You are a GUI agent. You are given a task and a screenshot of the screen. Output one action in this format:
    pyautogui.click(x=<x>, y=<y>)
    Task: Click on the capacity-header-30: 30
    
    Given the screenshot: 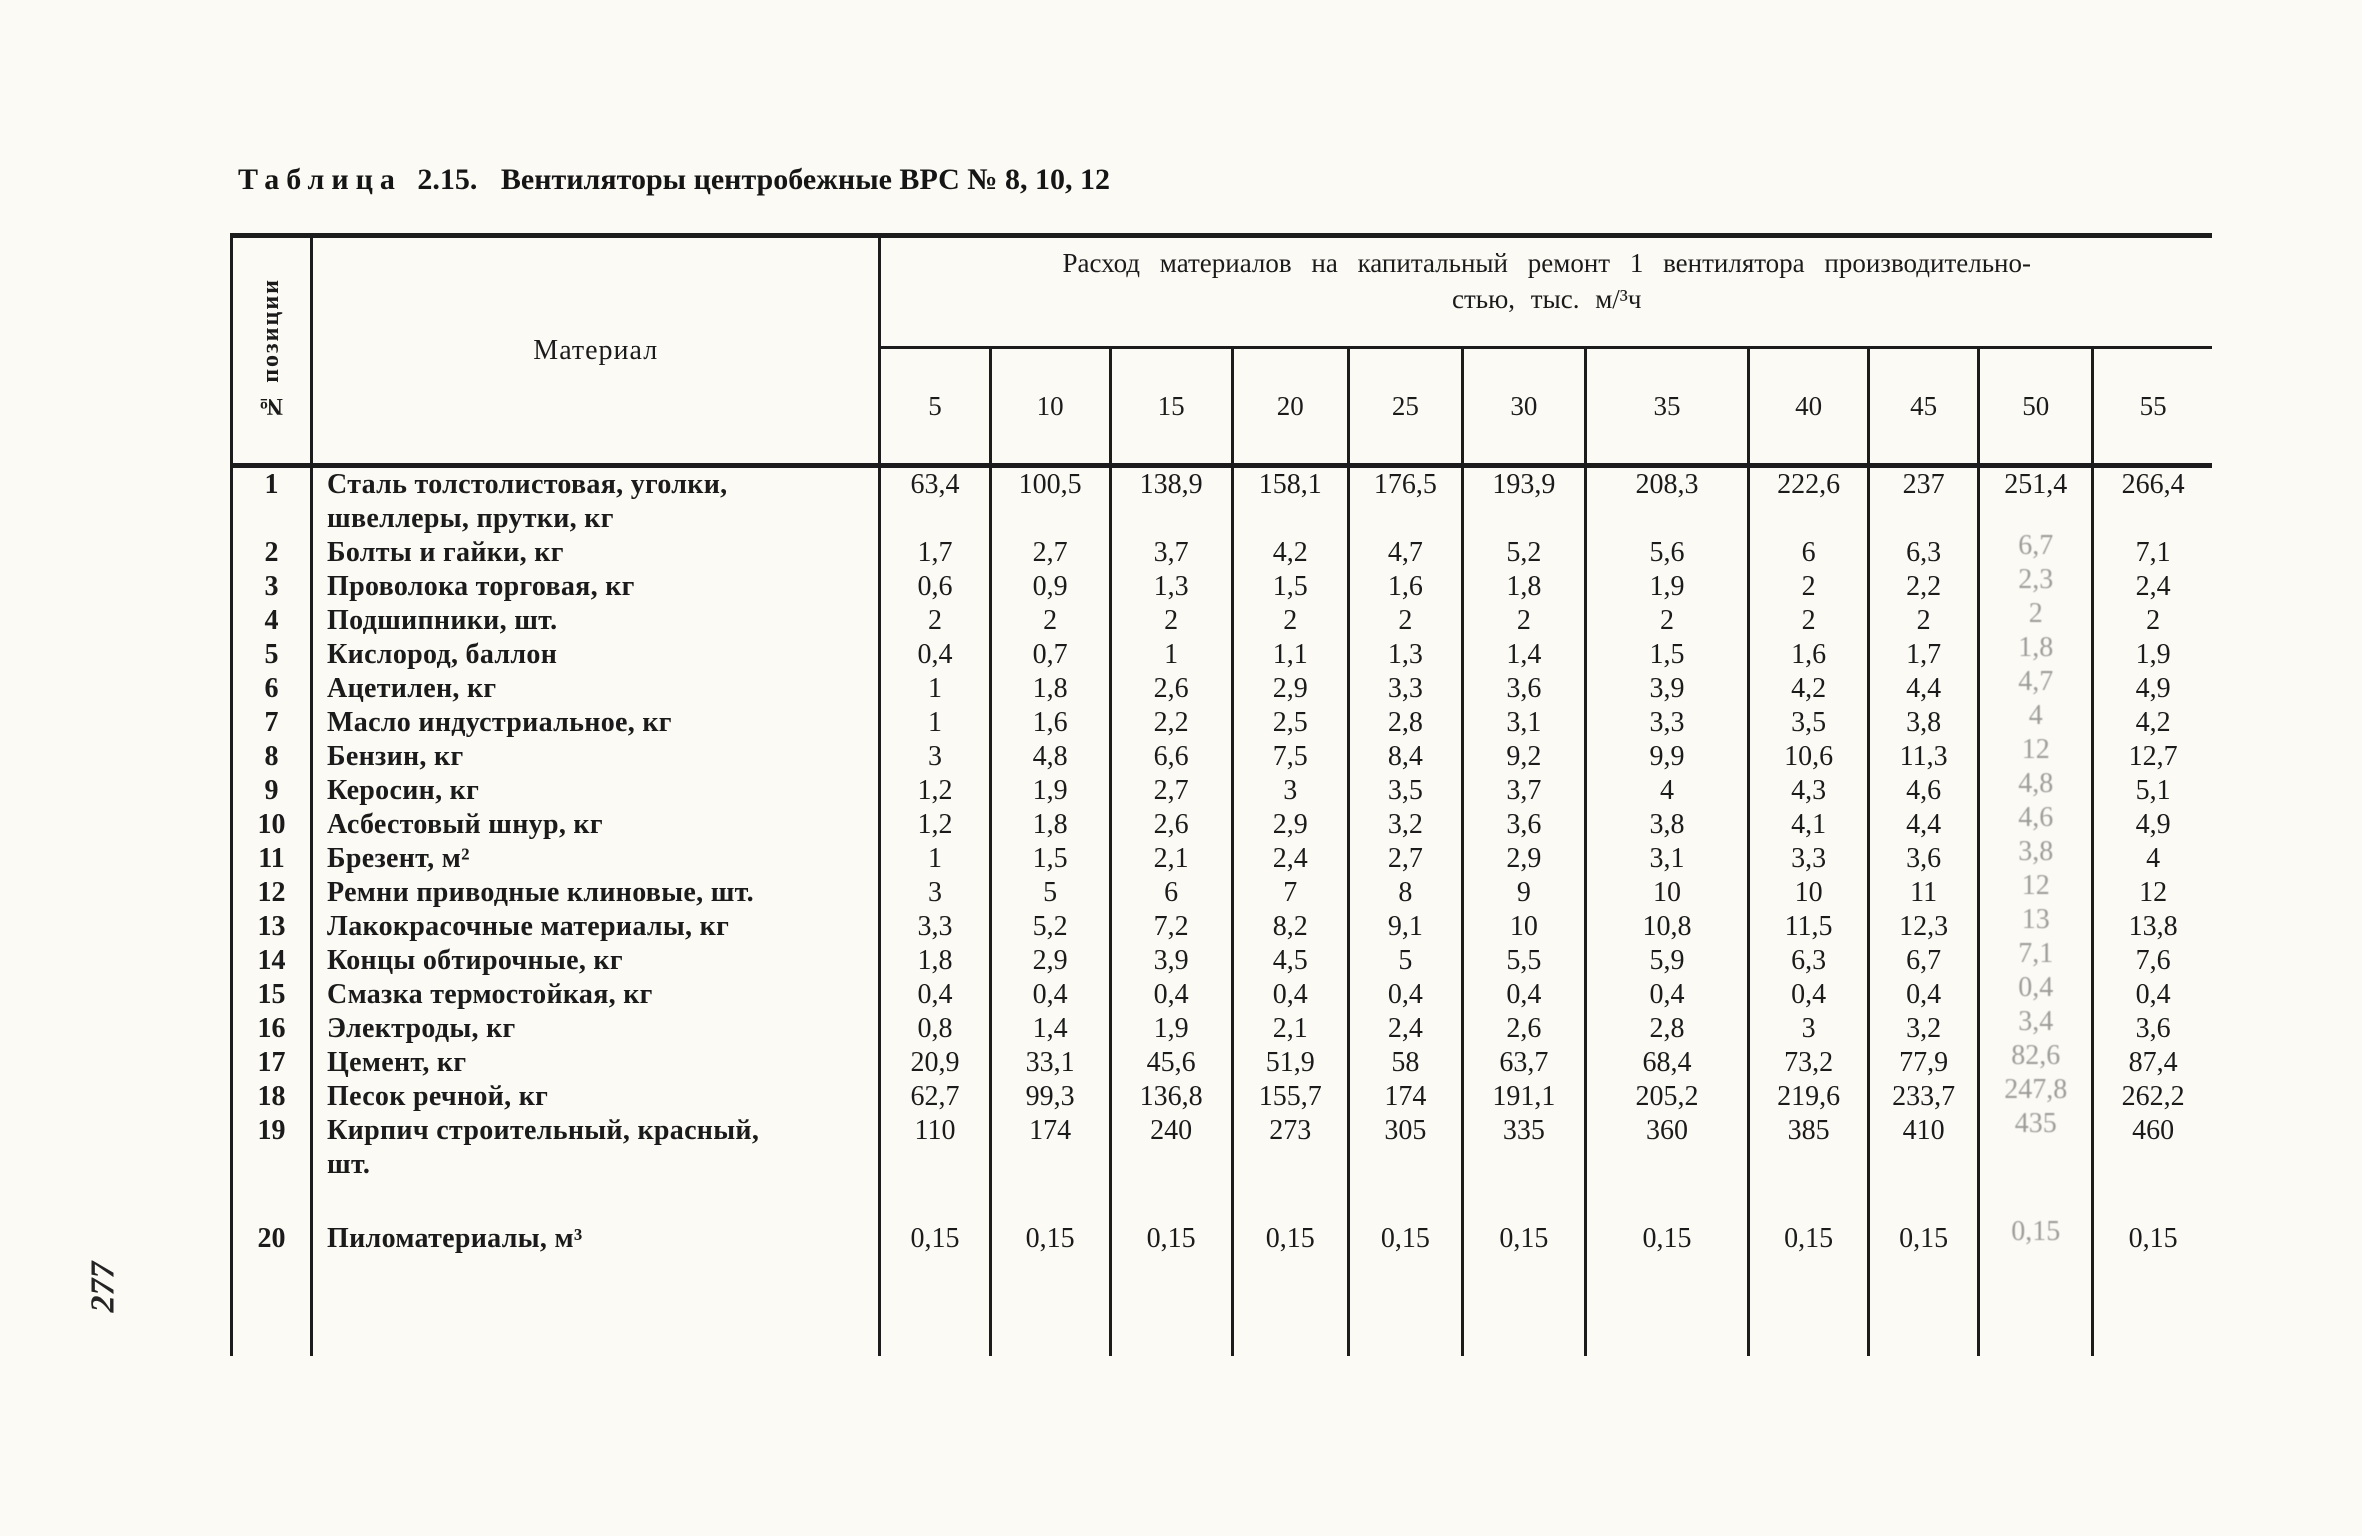 What is the action you would take?
    pyautogui.click(x=1524, y=407)
    